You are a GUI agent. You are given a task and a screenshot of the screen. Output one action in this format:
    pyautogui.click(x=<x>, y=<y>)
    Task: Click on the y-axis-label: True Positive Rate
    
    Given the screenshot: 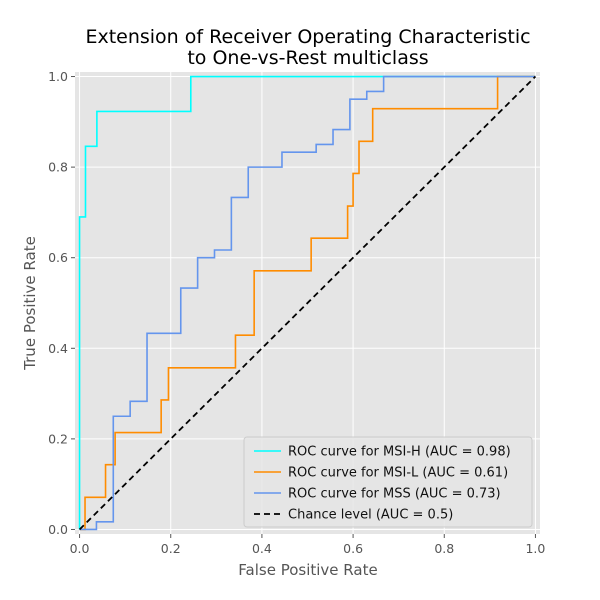 What is the action you would take?
    pyautogui.click(x=30, y=303)
    